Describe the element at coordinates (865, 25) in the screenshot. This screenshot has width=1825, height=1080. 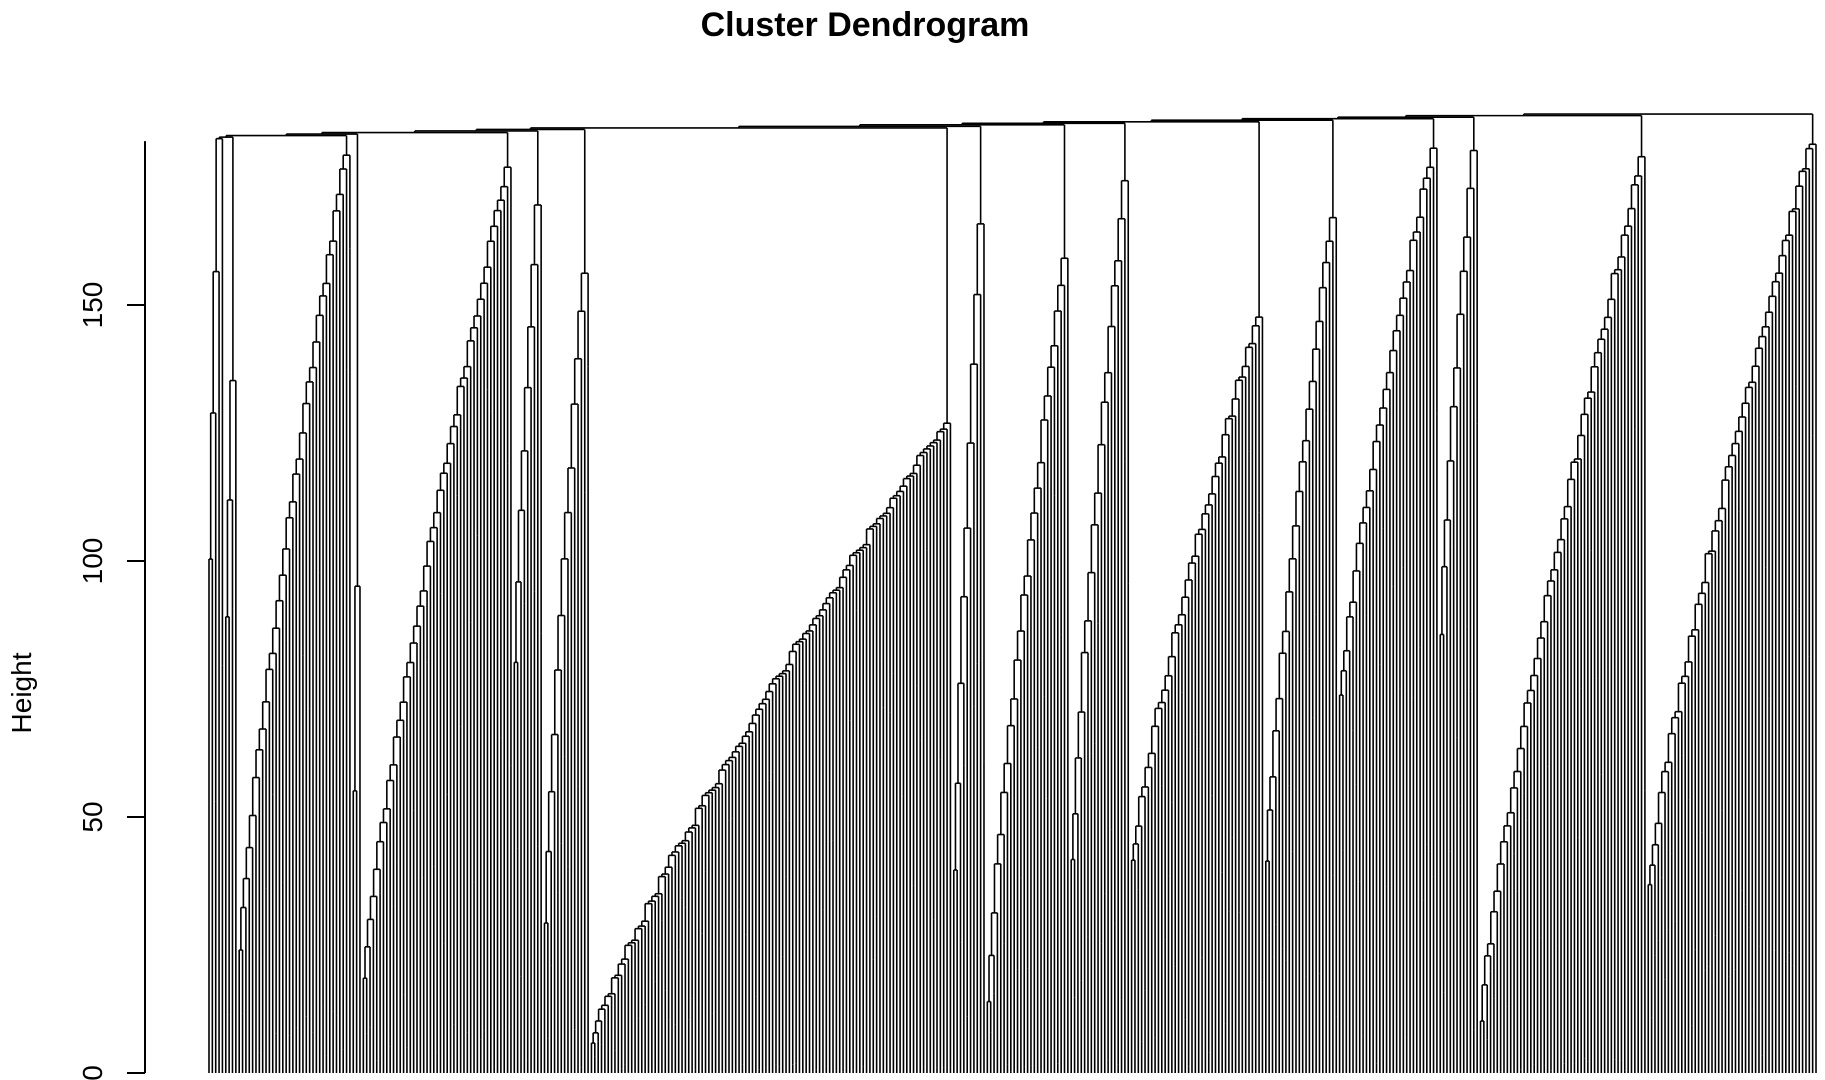
I see `chart-title: Cluster Dendrogram` at that location.